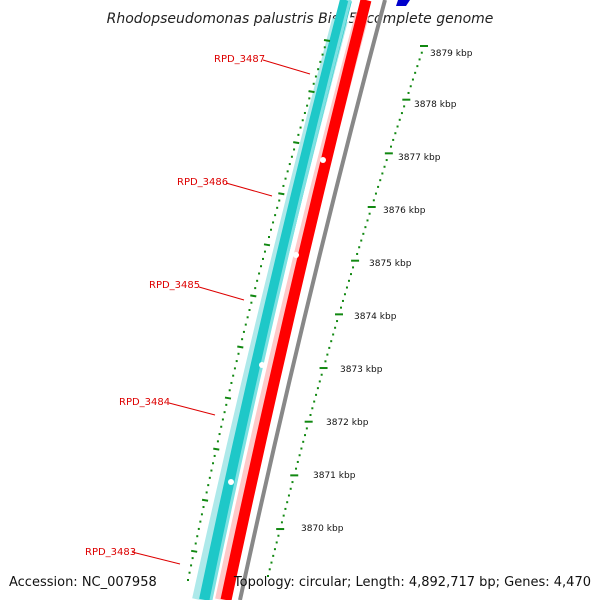 Image resolution: width=600 pixels, height=600 pixels. Describe the element at coordinates (347, 423) in the screenshot. I see `kbp-tick-label: 3872 kbp` at that location.